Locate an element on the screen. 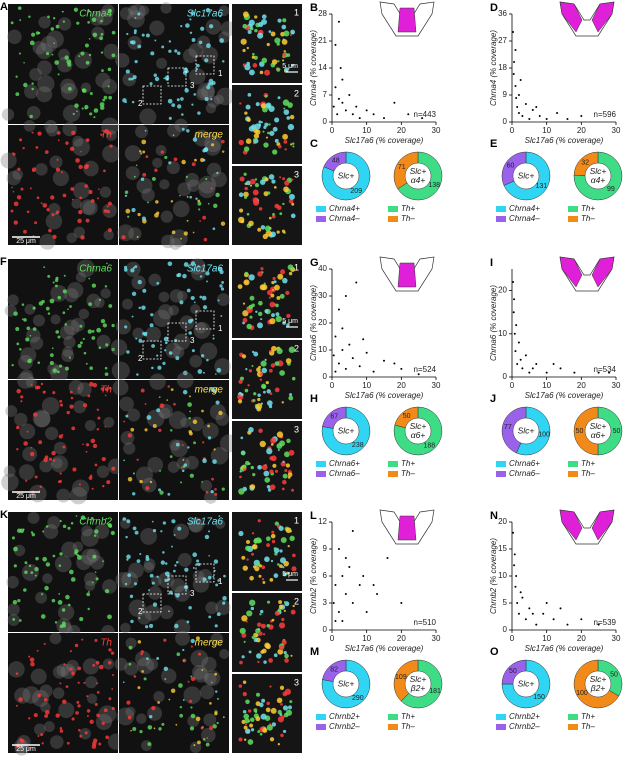 The height and width of the screenshot is (763, 626). value-label: 181 is located at coordinates (435, 691).